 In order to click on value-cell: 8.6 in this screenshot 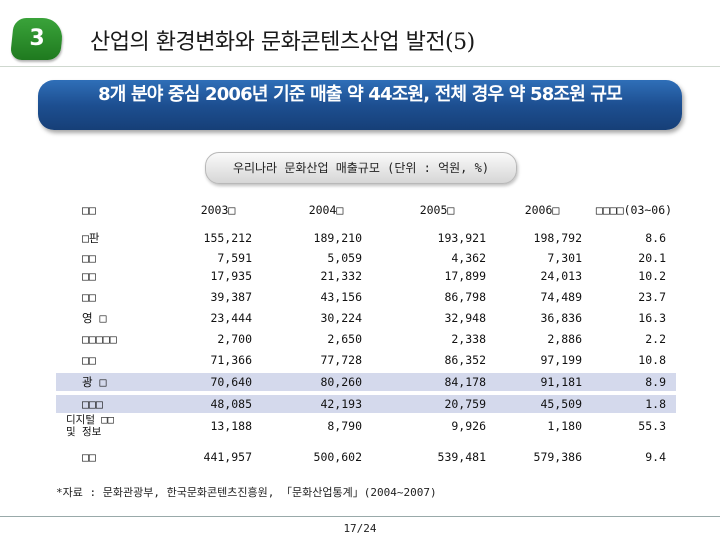, I will do `click(655, 238)`.